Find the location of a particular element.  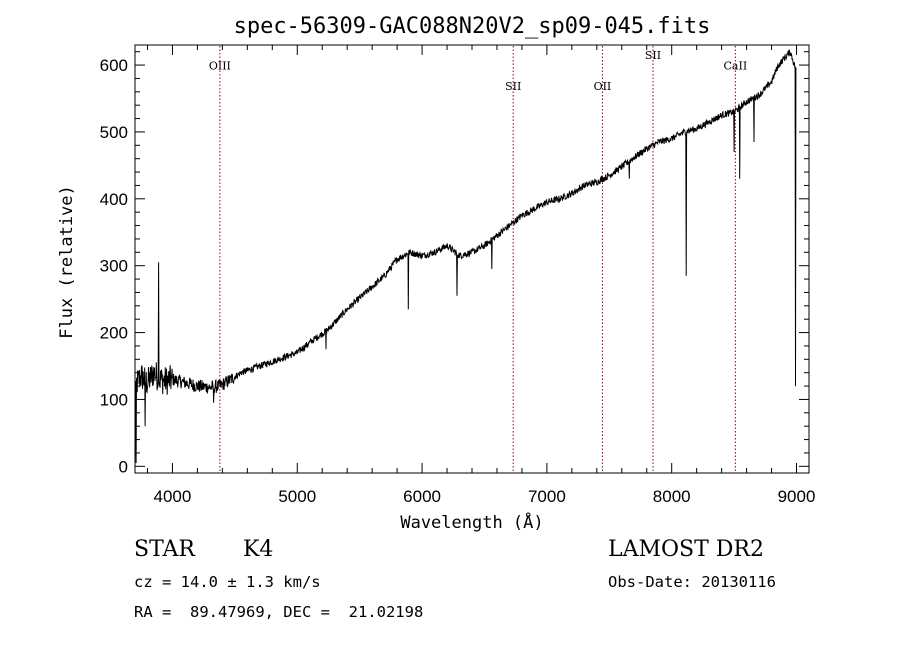

survey-label: LAMOST DR2 is located at coordinates (686, 549).